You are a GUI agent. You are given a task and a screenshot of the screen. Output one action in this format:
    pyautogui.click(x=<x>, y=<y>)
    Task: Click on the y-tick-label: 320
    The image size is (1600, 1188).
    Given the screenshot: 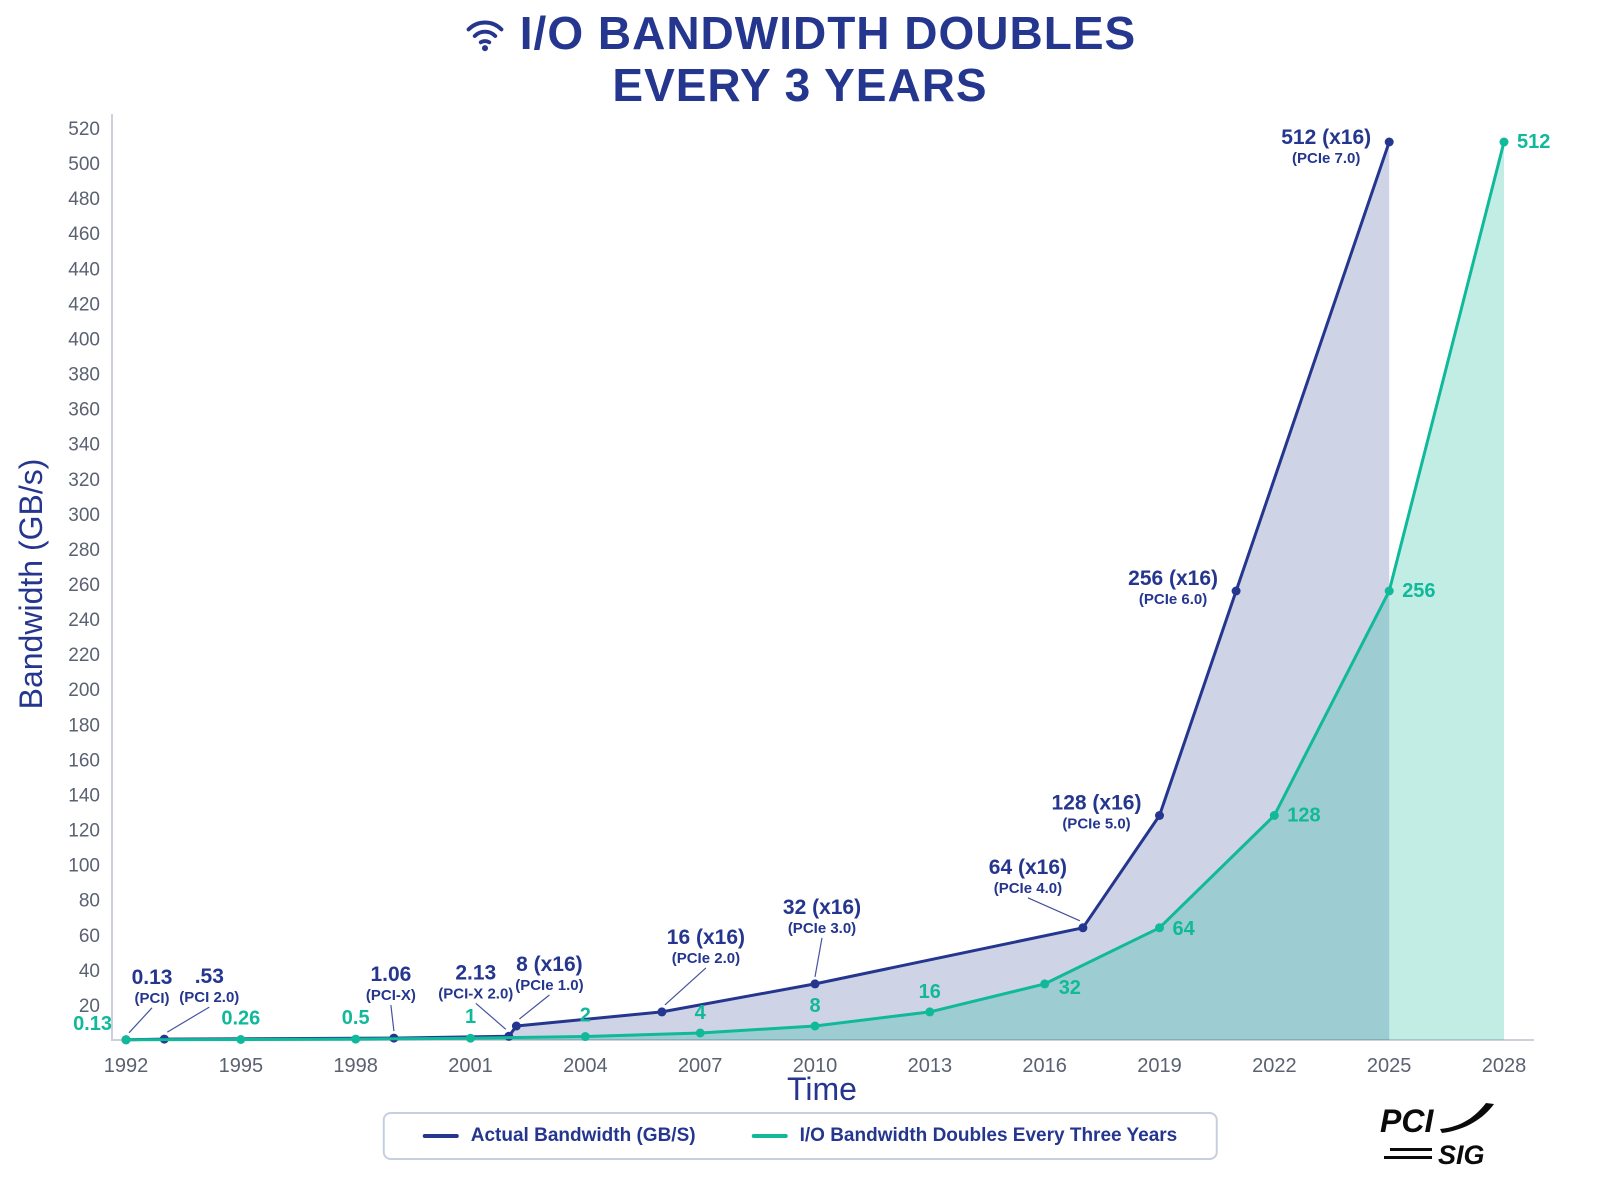 What is the action you would take?
    pyautogui.click(x=84, y=480)
    